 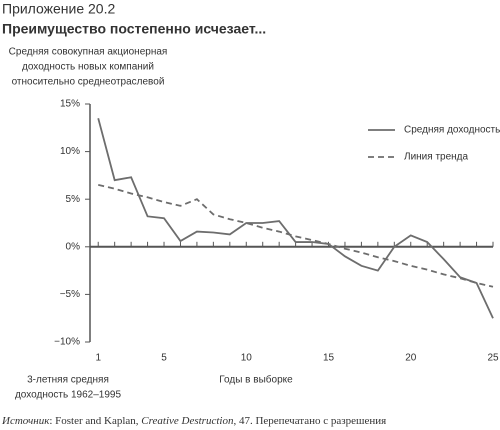 What do you see at coordinates (88, 82) in the screenshot?
I see `y-axis-label: относительно среднеотраслевой` at bounding box center [88, 82].